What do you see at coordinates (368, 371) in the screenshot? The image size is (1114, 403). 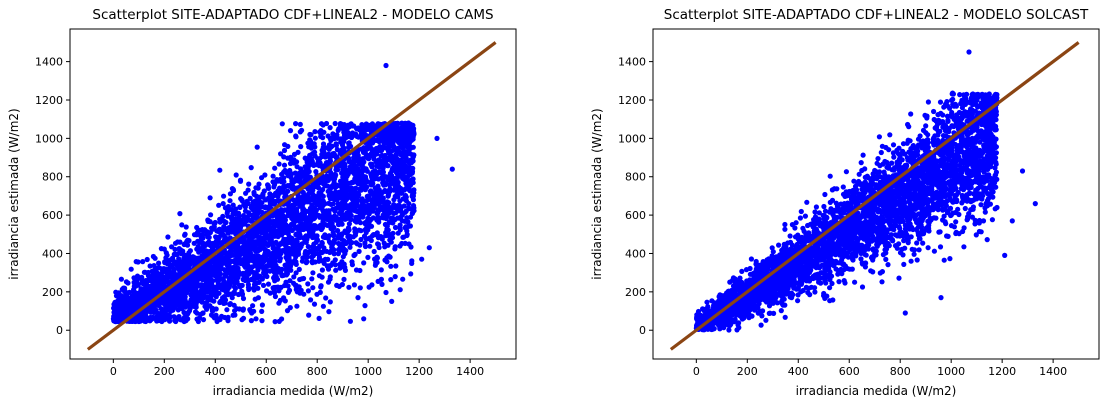 I see `x-tick-label: 1000` at bounding box center [368, 371].